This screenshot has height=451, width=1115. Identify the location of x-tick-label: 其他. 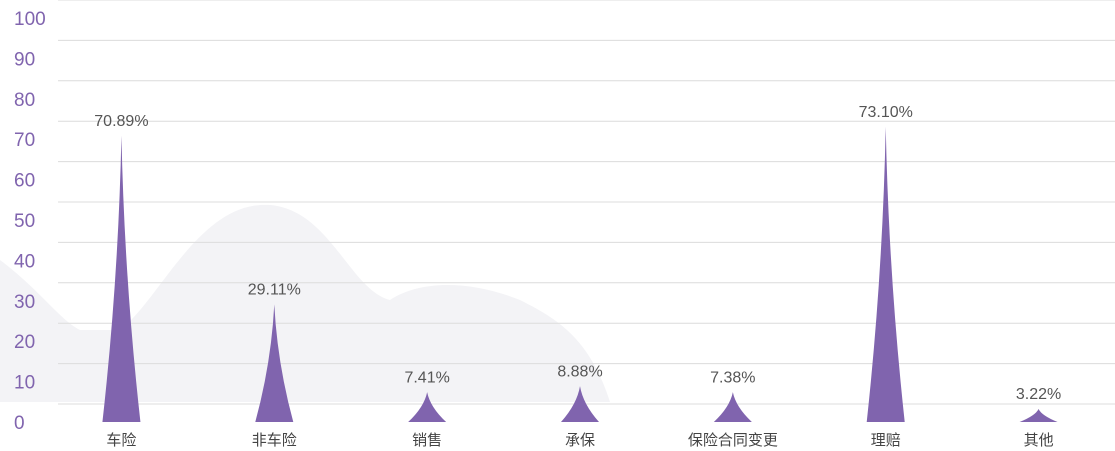
(1039, 440).